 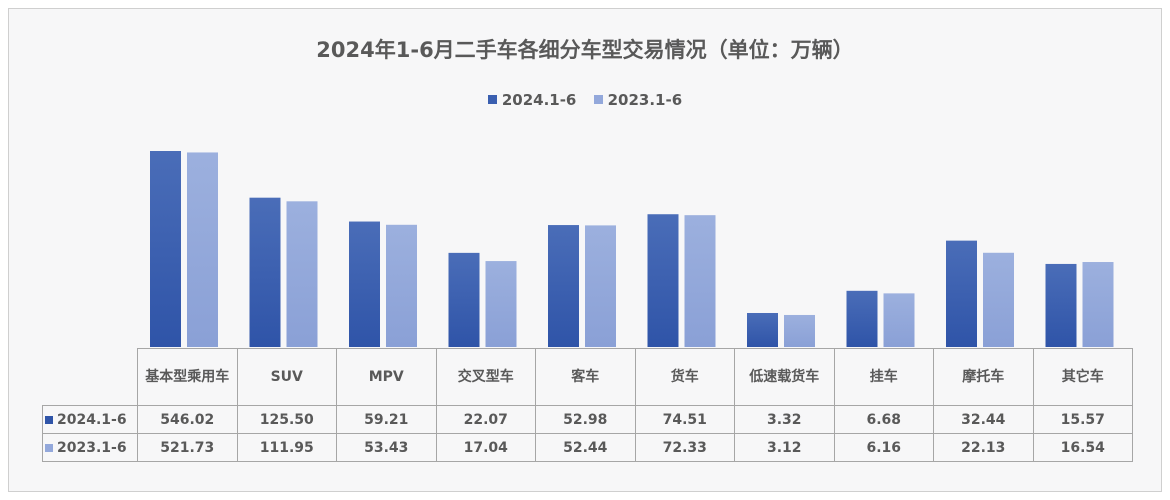 I want to click on value-cell: 3.32, so click(x=784, y=419).